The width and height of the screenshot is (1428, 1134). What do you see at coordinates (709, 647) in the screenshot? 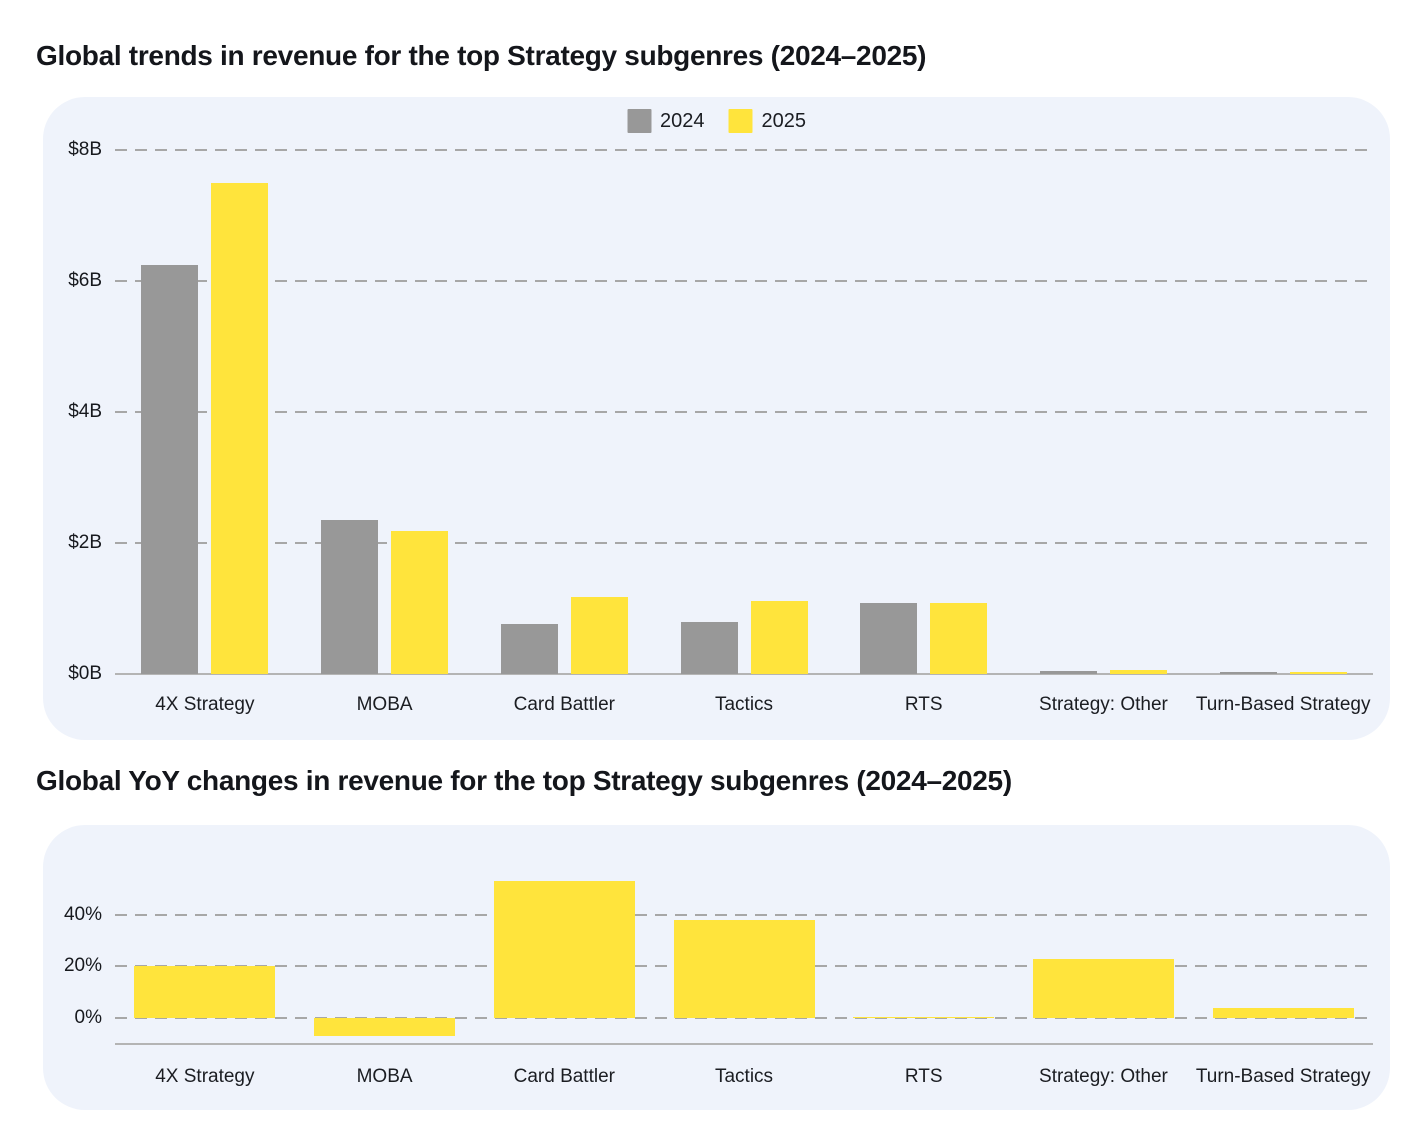
I see `bar-2024-tactics` at bounding box center [709, 647].